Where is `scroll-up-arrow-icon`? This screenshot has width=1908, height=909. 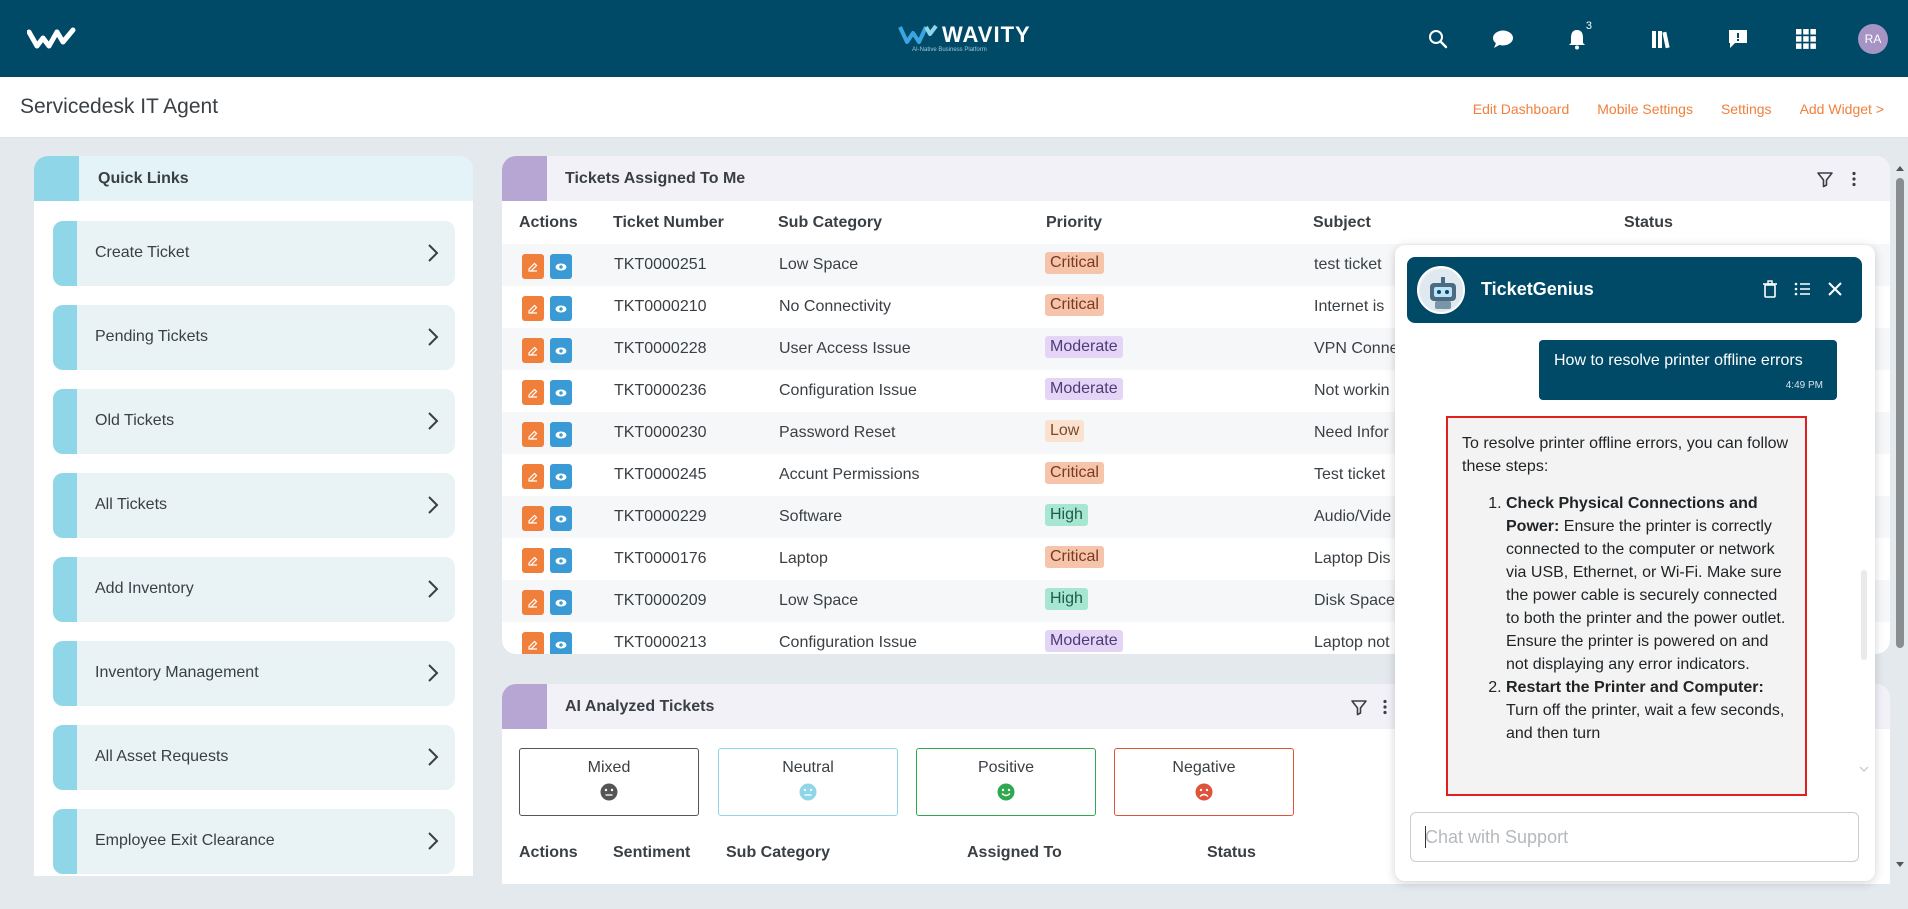 scroll-up-arrow-icon is located at coordinates (1900, 168).